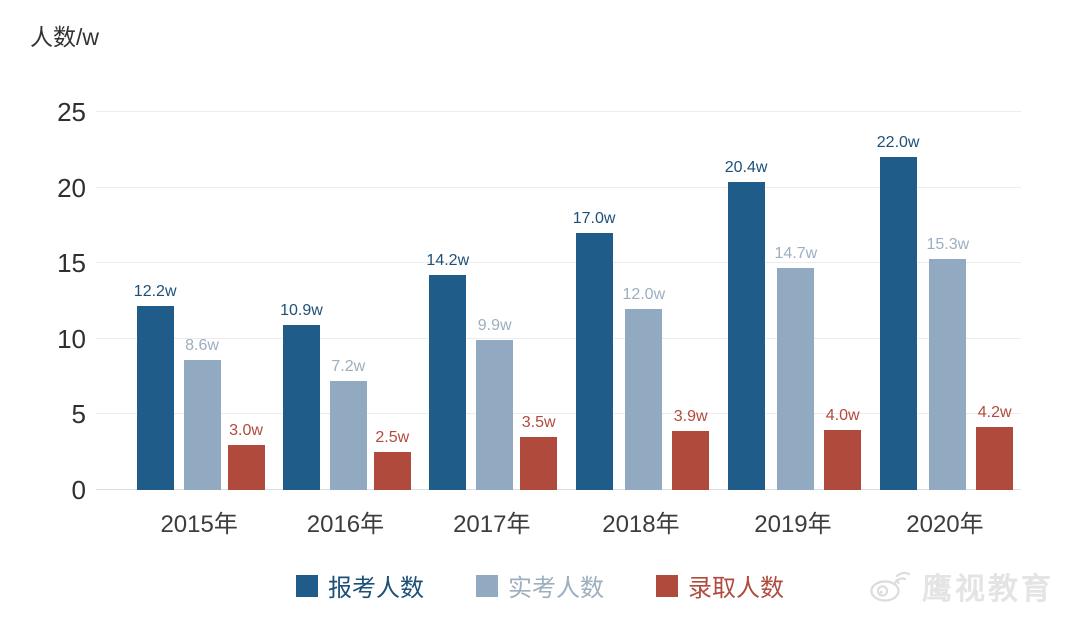 Image resolution: width=1080 pixels, height=620 pixels. I want to click on x-axis-label: 2017年, so click(492, 524).